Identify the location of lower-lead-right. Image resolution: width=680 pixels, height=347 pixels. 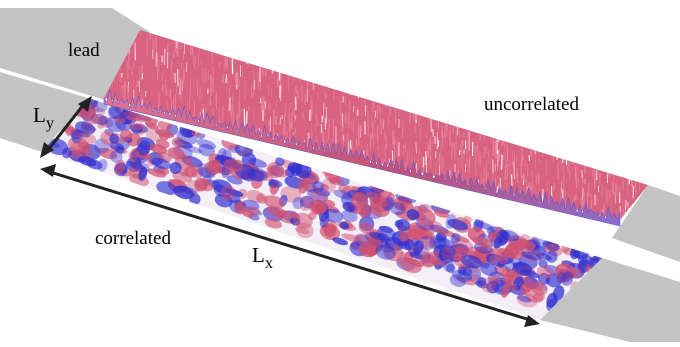
(610, 300).